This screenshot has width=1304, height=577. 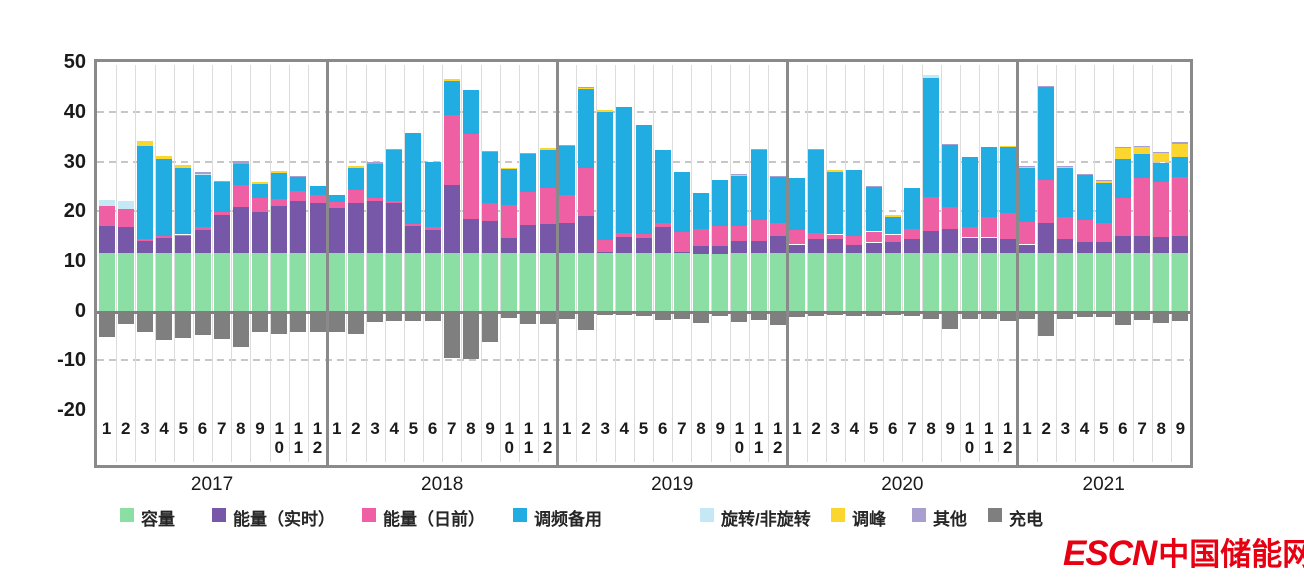 What do you see at coordinates (509, 221) in the screenshot?
I see `bar-2018-10-energy_da` at bounding box center [509, 221].